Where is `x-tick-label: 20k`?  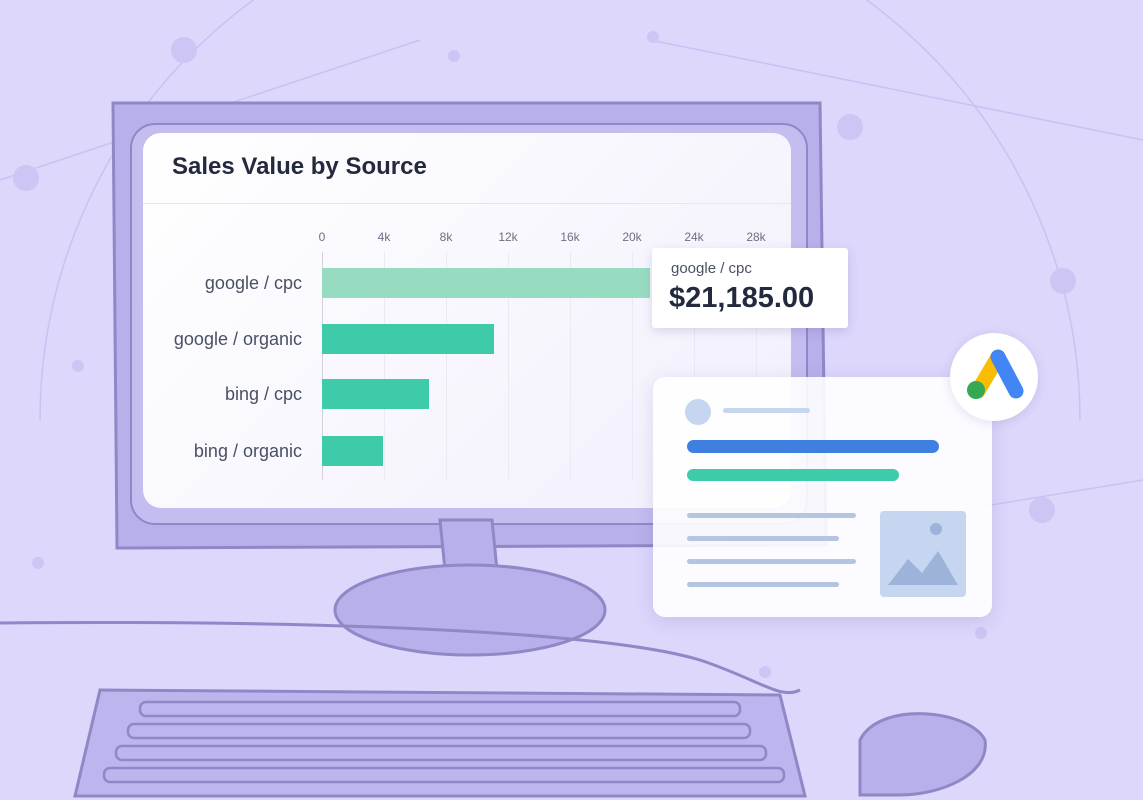 x-tick-label: 20k is located at coordinates (632, 237).